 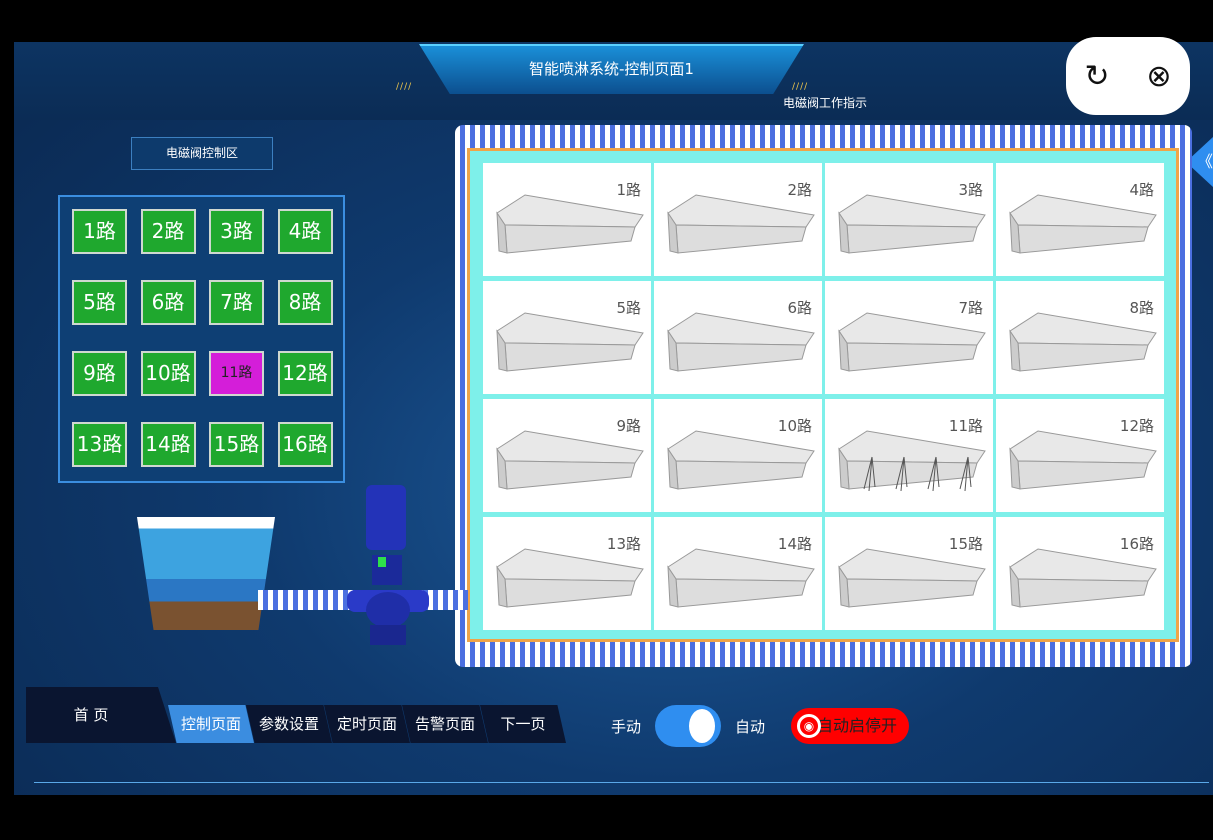 I want to click on valve-button: 3路, so click(x=236, y=231).